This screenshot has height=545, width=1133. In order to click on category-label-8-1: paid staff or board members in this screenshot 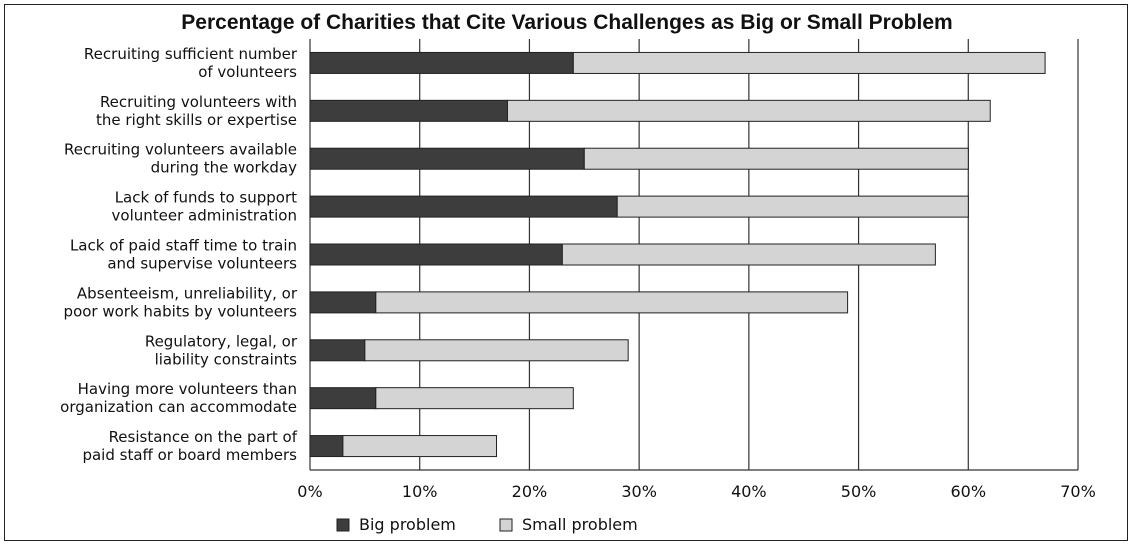, I will do `click(189, 455)`.